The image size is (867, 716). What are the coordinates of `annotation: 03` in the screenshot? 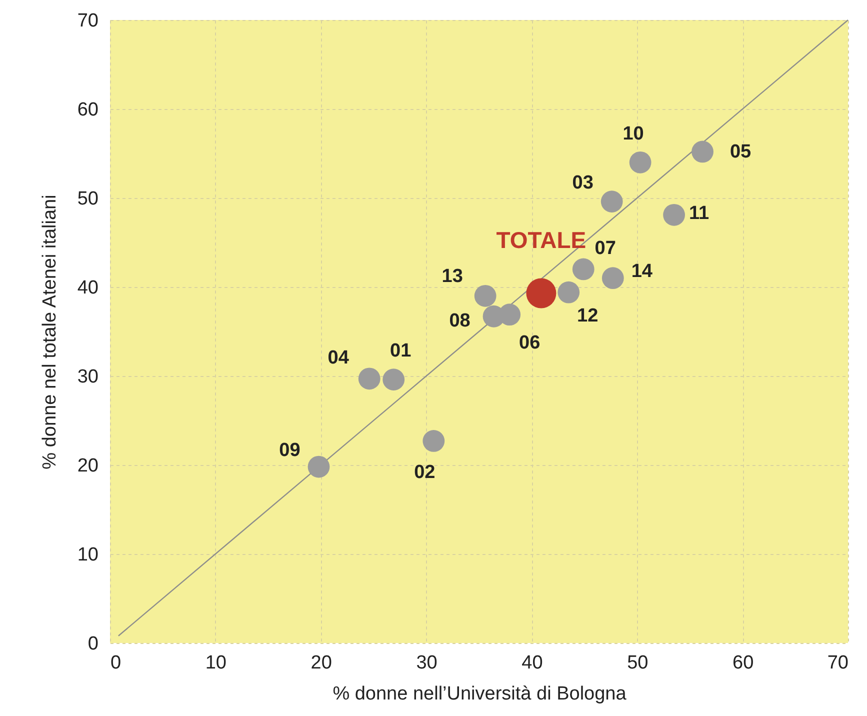 It's located at (583, 183).